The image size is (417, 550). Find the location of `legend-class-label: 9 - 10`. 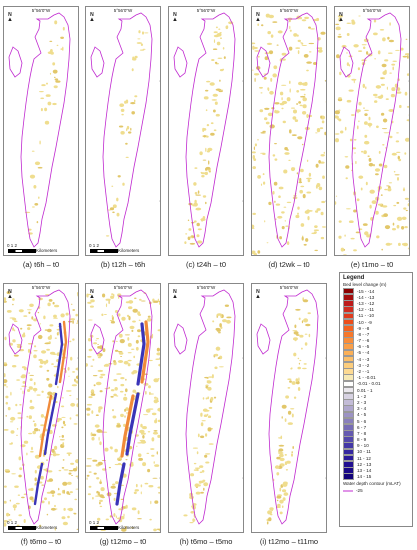

legend-class-label: 9 - 10 is located at coordinates (363, 446).